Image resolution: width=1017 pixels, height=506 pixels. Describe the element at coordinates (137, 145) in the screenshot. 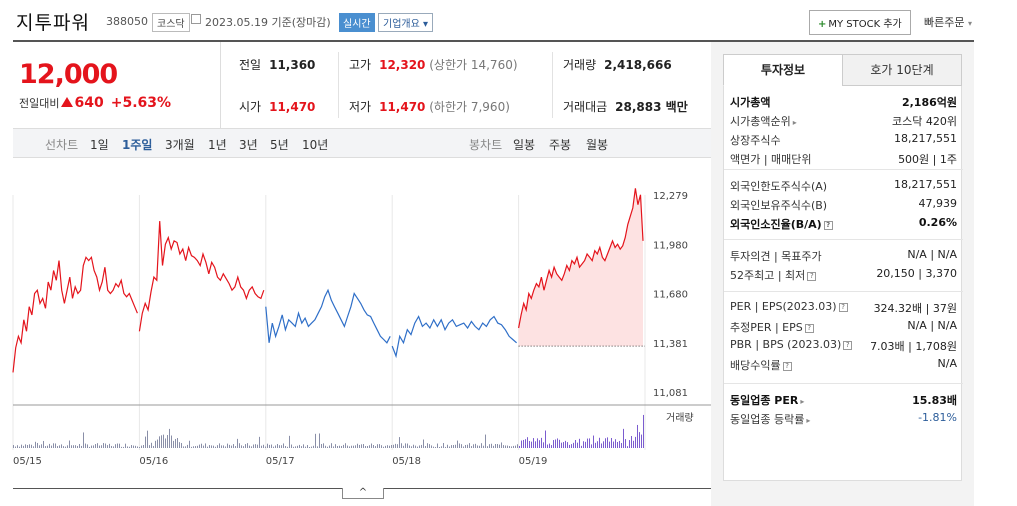

I see `period-1w: 1주일` at that location.